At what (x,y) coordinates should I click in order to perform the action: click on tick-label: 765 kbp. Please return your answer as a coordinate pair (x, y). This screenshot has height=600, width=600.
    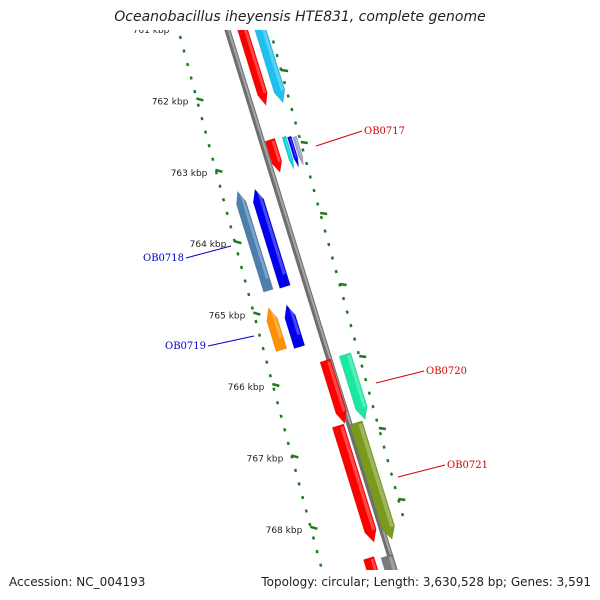
    Looking at the image, I should click on (227, 317).